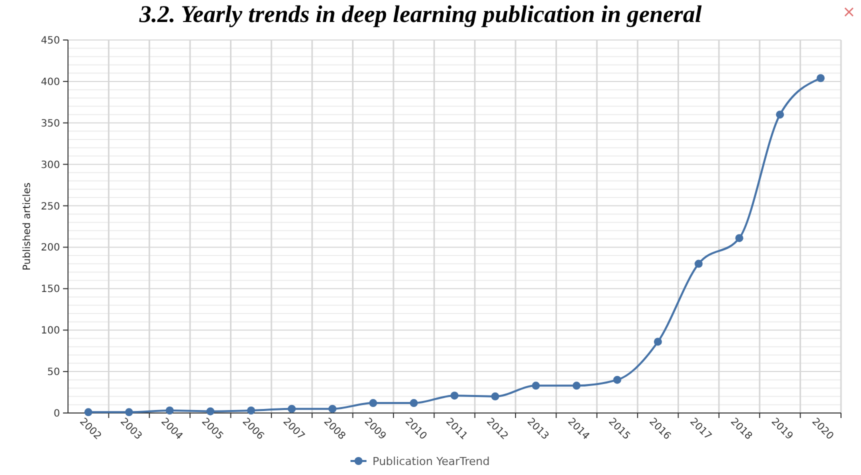 The height and width of the screenshot is (475, 861). Describe the element at coordinates (57, 414) in the screenshot. I see `y-tick-label: 0` at that location.